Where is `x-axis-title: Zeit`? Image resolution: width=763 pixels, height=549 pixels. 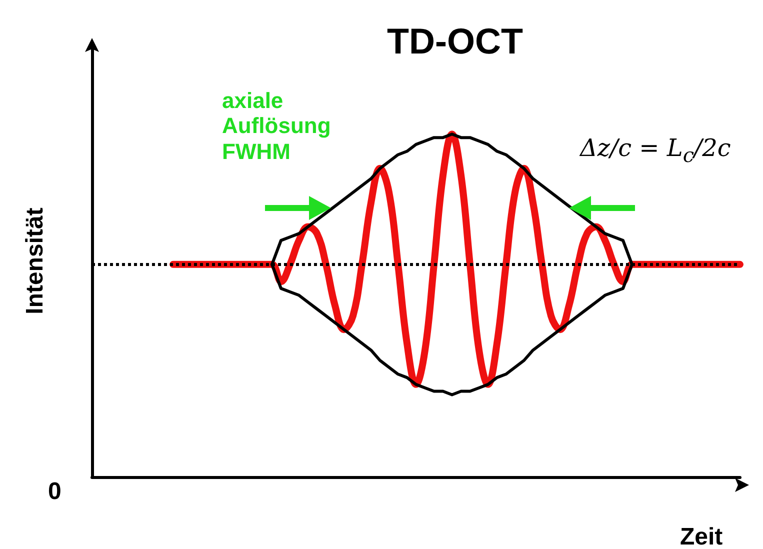 x-axis-title: Zeit is located at coordinates (701, 536).